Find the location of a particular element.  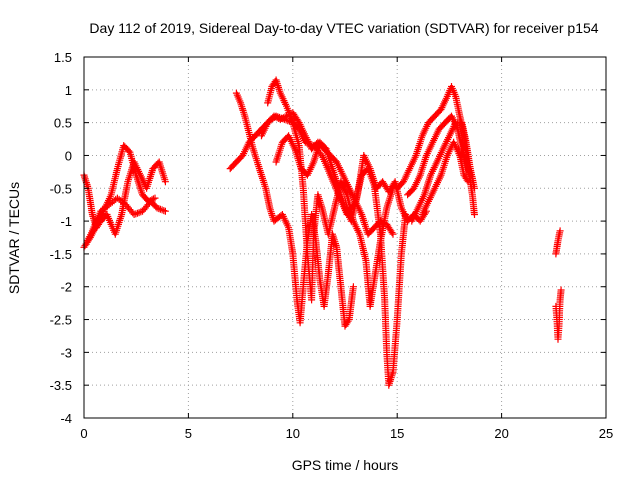

y-tick-label: -1 is located at coordinates (66, 221).